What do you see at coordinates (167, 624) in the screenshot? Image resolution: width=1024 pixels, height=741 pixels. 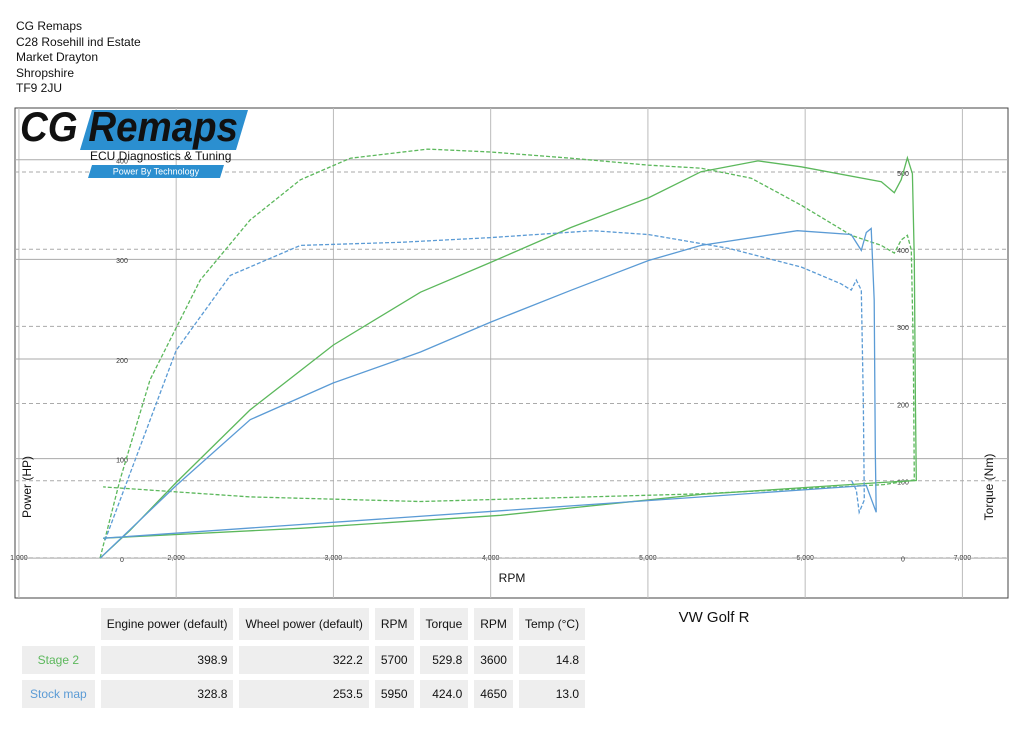 I see `column-header: Engine power (default)` at bounding box center [167, 624].